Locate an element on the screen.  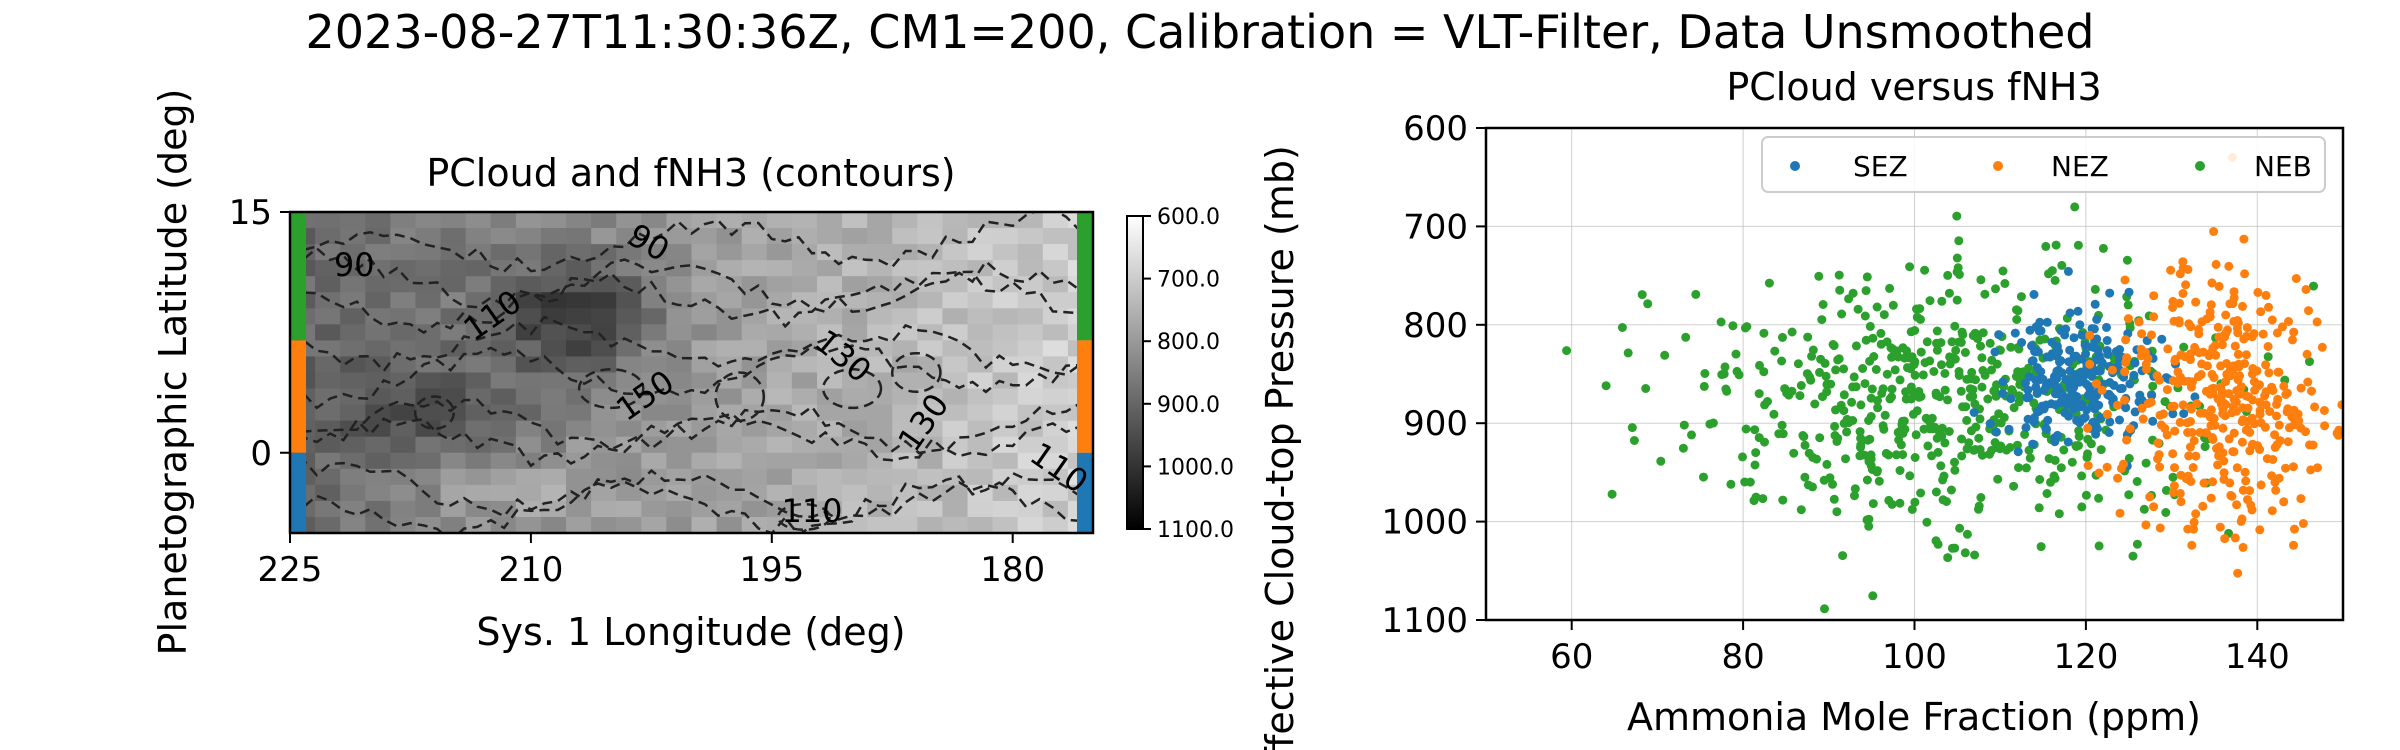
colorbar-tick-label: 900.0 is located at coordinates (1188, 405).